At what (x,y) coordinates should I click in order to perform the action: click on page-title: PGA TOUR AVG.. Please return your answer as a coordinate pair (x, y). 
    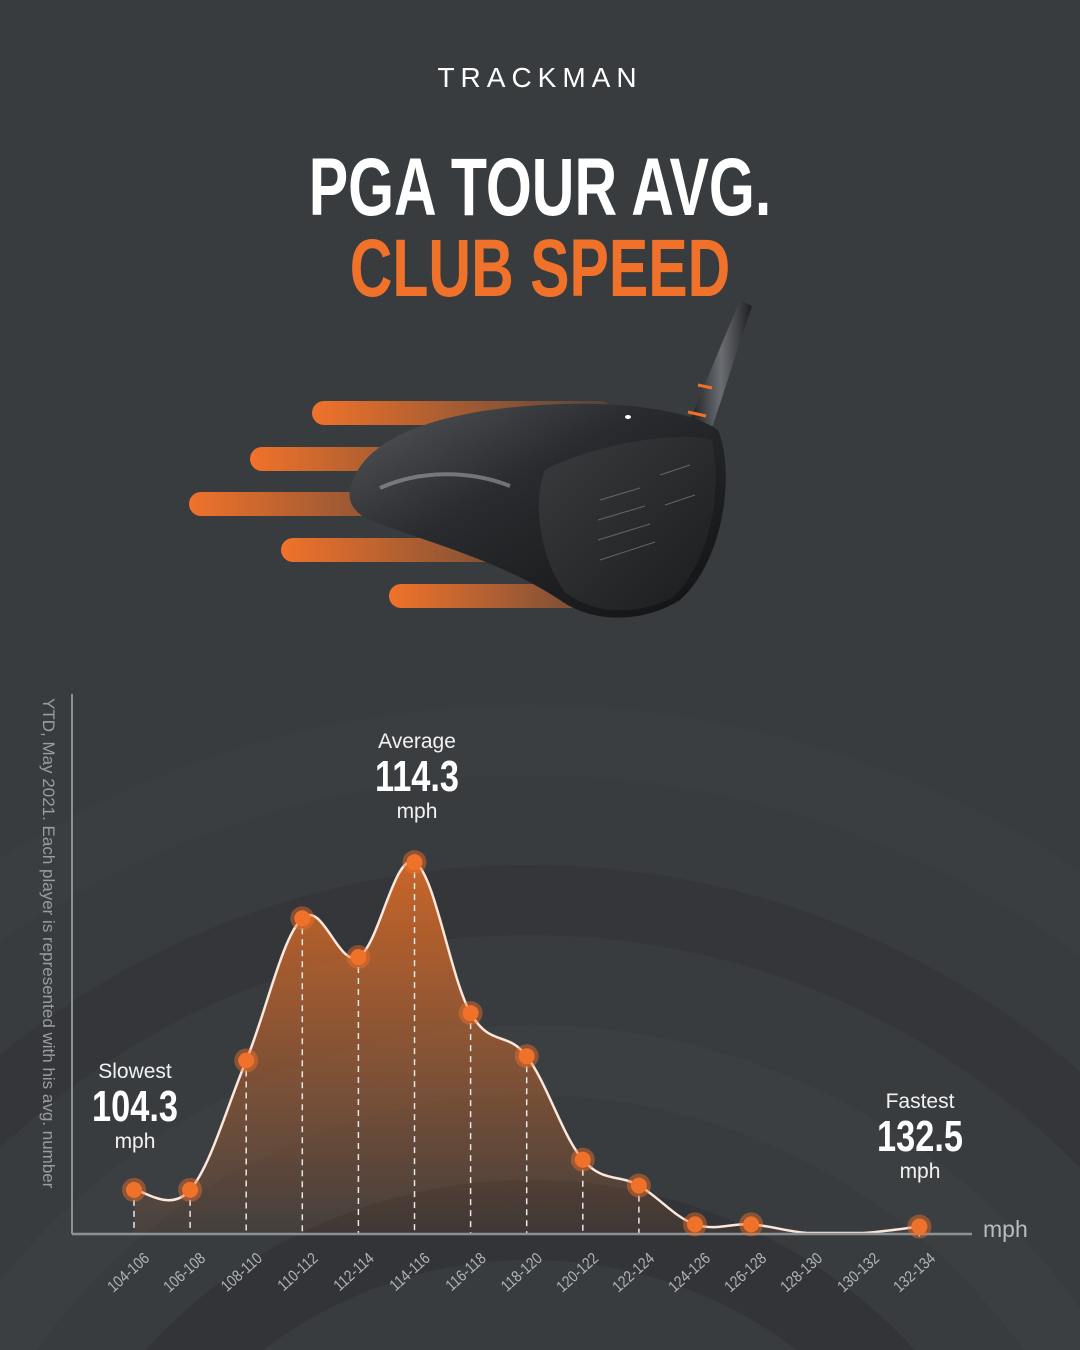
    Looking at the image, I should click on (540, 187).